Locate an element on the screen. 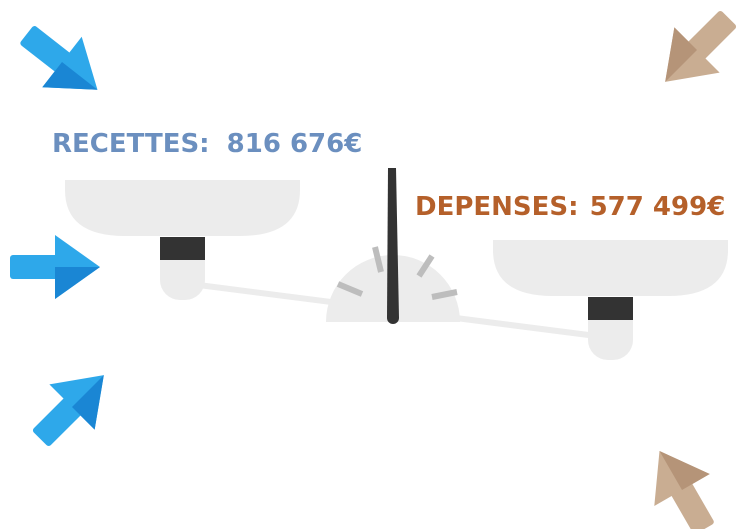  gauge-ticks is located at coordinates (397, 273).